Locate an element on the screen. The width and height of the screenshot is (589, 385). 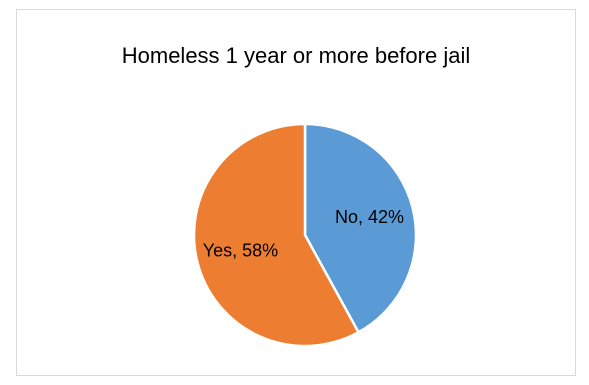
pie-slice-no is located at coordinates (360, 228).